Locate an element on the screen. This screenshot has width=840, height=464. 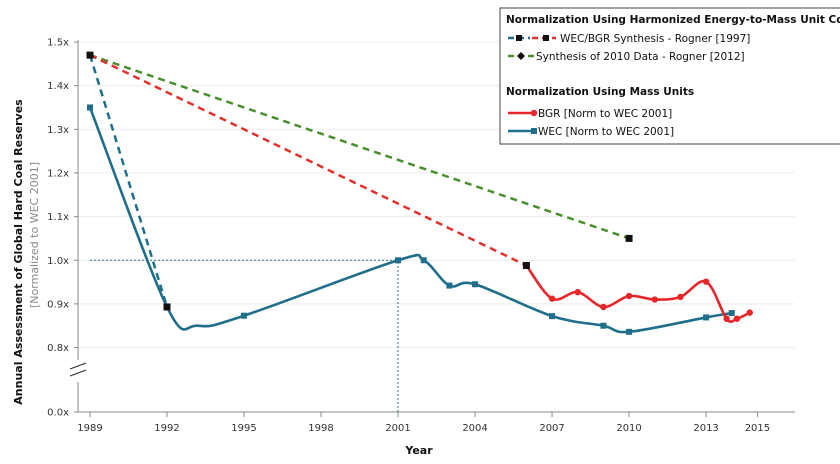
legend-label-rogner-1997: WEC/BGR Synthesis - Rogner [1997] is located at coordinates (655, 39).